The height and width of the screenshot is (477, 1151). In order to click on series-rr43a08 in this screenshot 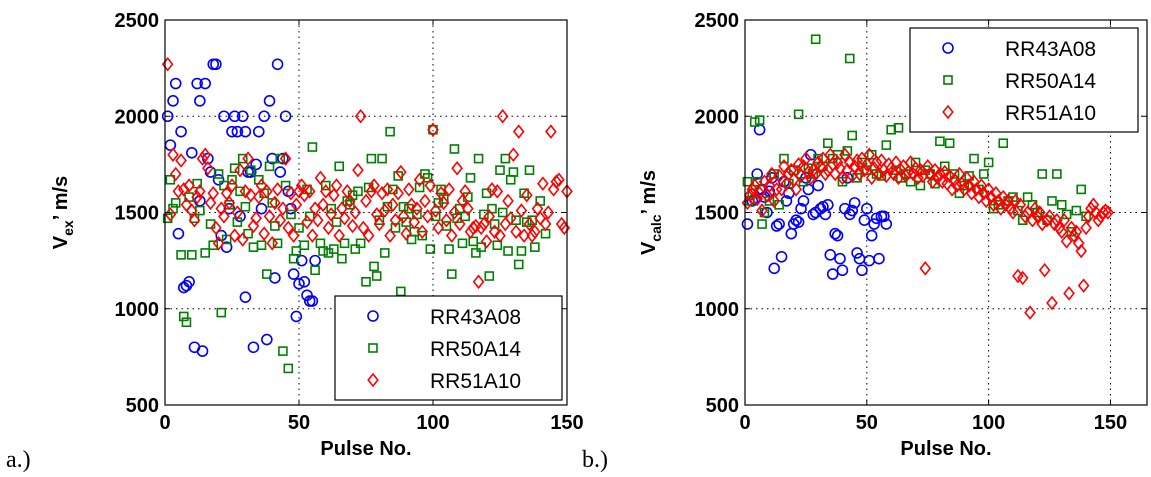, I will do `click(817, 201)`.